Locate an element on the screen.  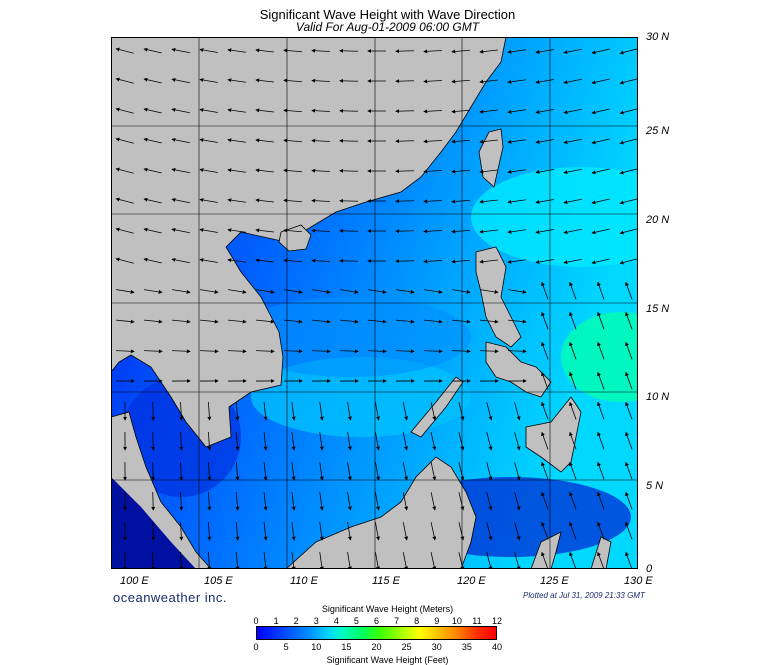
colorbar-meter-tick: 0 is located at coordinates (256, 621).